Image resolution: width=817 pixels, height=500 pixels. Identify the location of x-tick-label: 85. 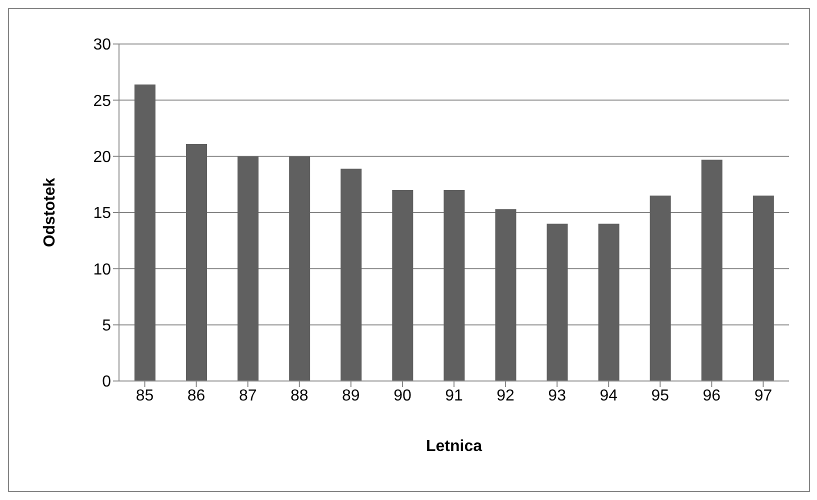
(145, 395).